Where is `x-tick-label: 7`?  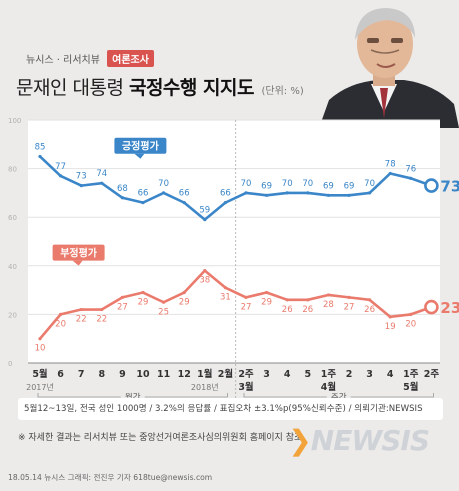
x-tick-label: 7 is located at coordinates (81, 374).